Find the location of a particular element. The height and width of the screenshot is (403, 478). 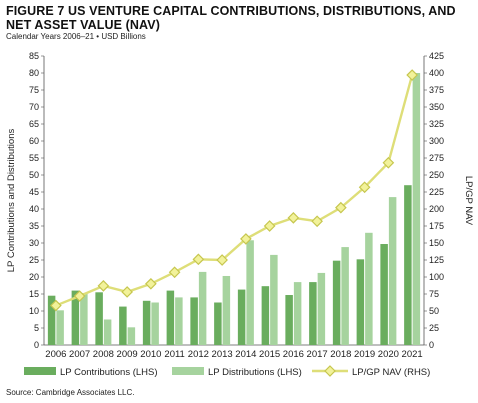

y-tick-label-right: 50 is located at coordinates (434, 311).